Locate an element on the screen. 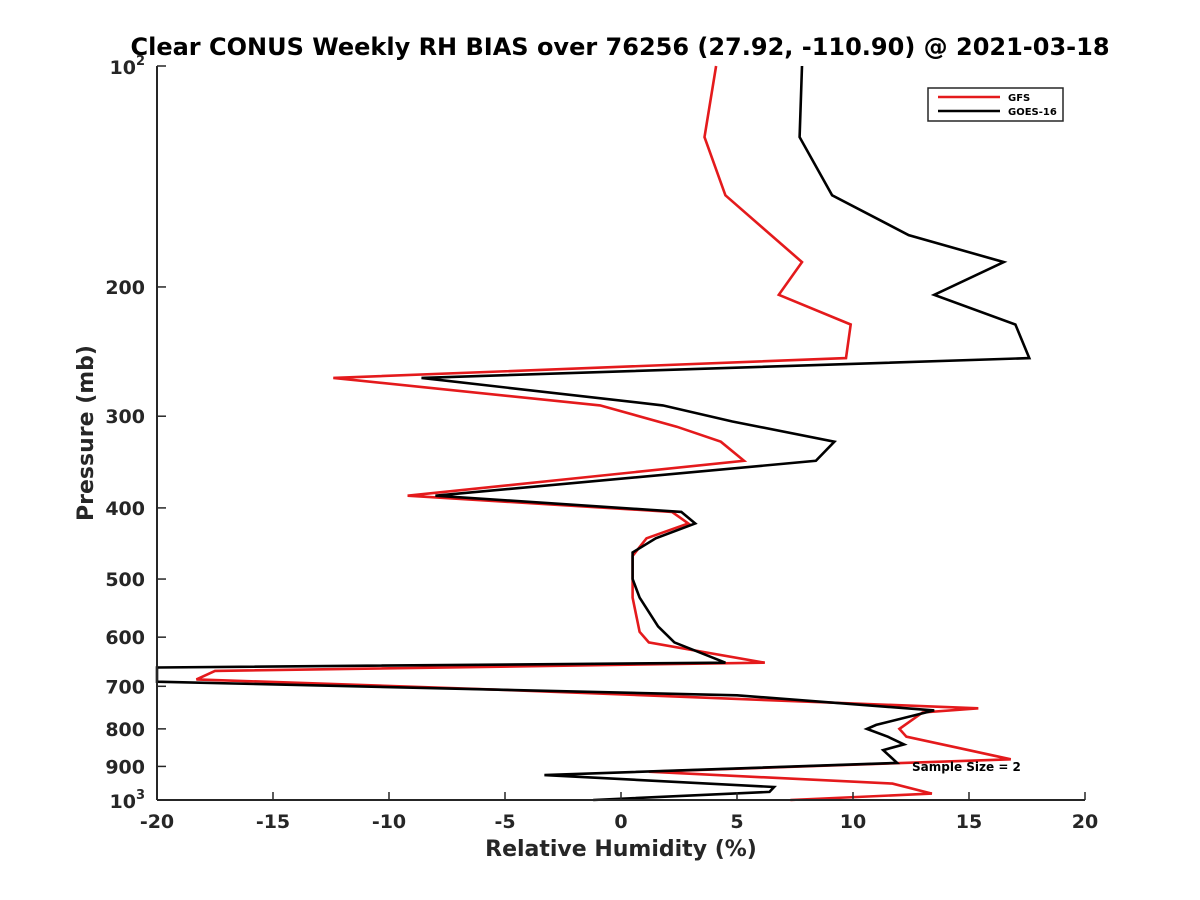  x-tick-label: 10 is located at coordinates (853, 822).